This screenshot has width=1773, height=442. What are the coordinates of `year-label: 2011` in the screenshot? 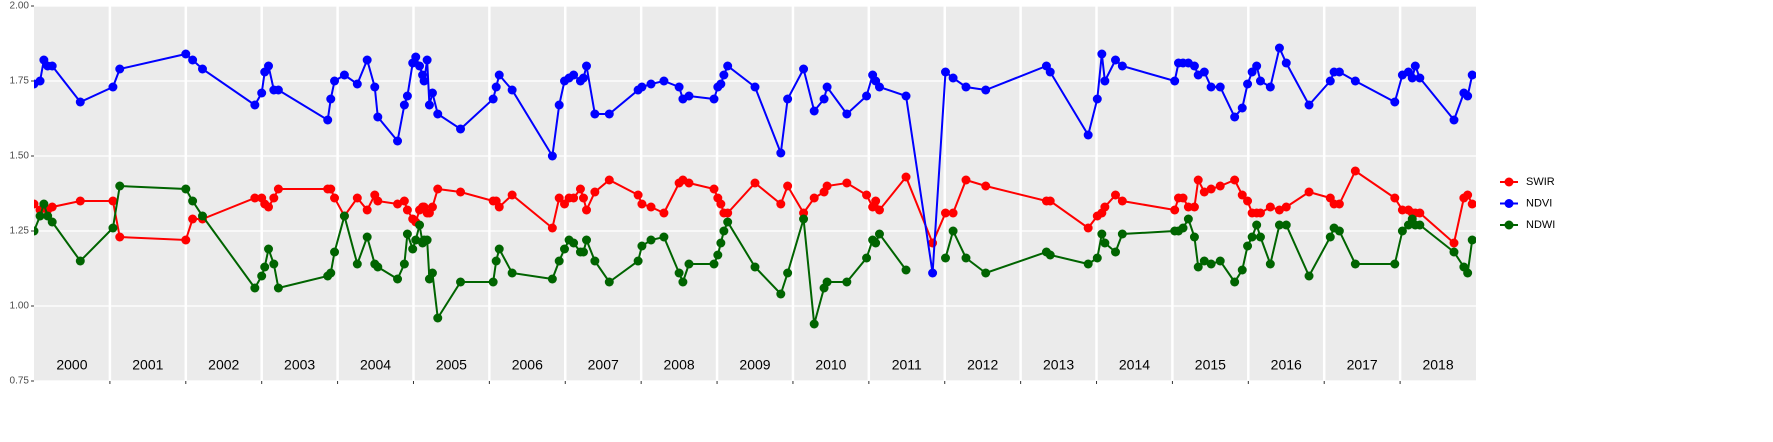 It's located at (907, 365).